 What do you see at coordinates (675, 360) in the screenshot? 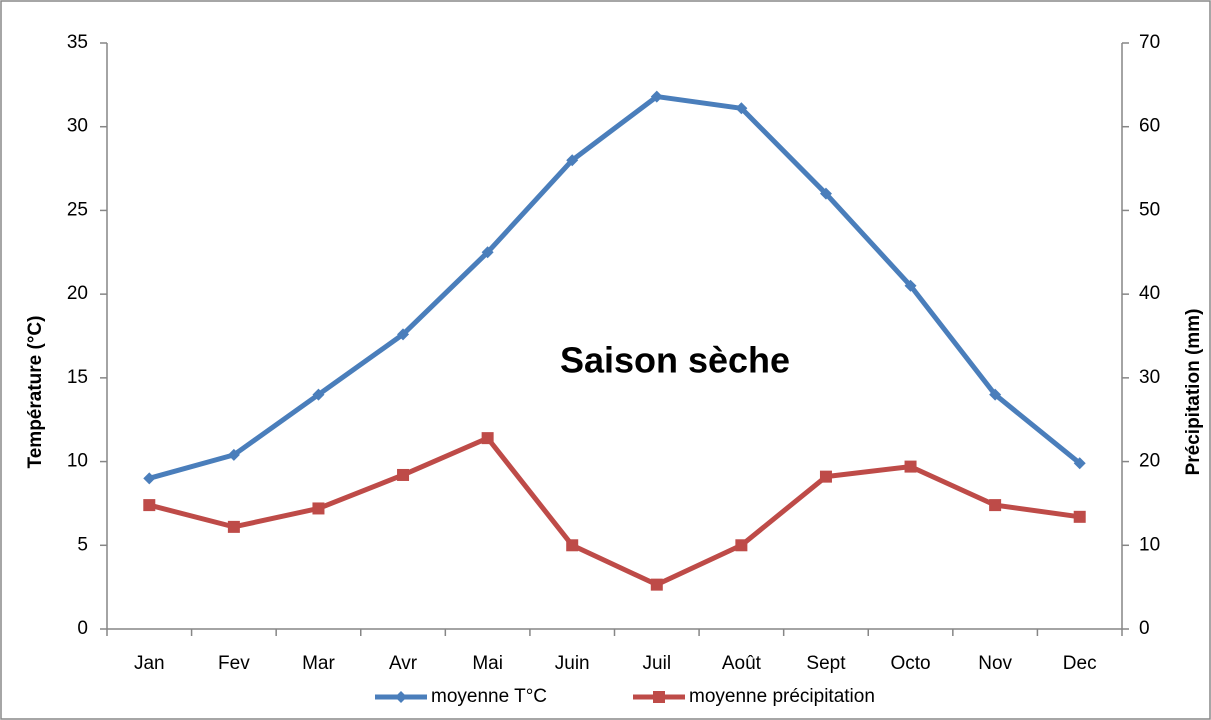
I see `annotation: Saison sèche` at bounding box center [675, 360].